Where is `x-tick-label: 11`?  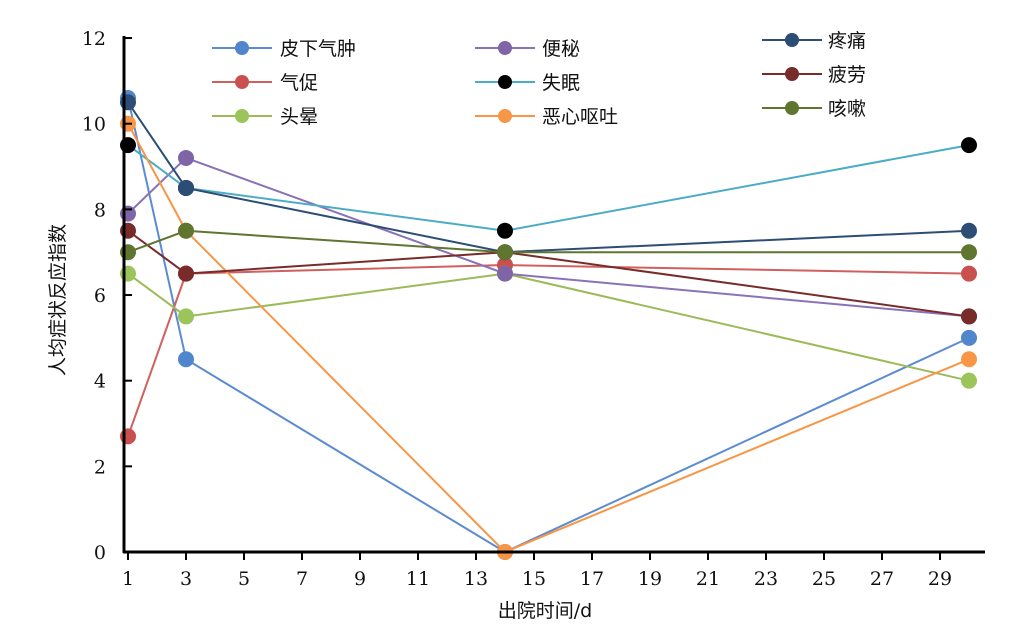
x-tick-label: 11 is located at coordinates (418, 579).